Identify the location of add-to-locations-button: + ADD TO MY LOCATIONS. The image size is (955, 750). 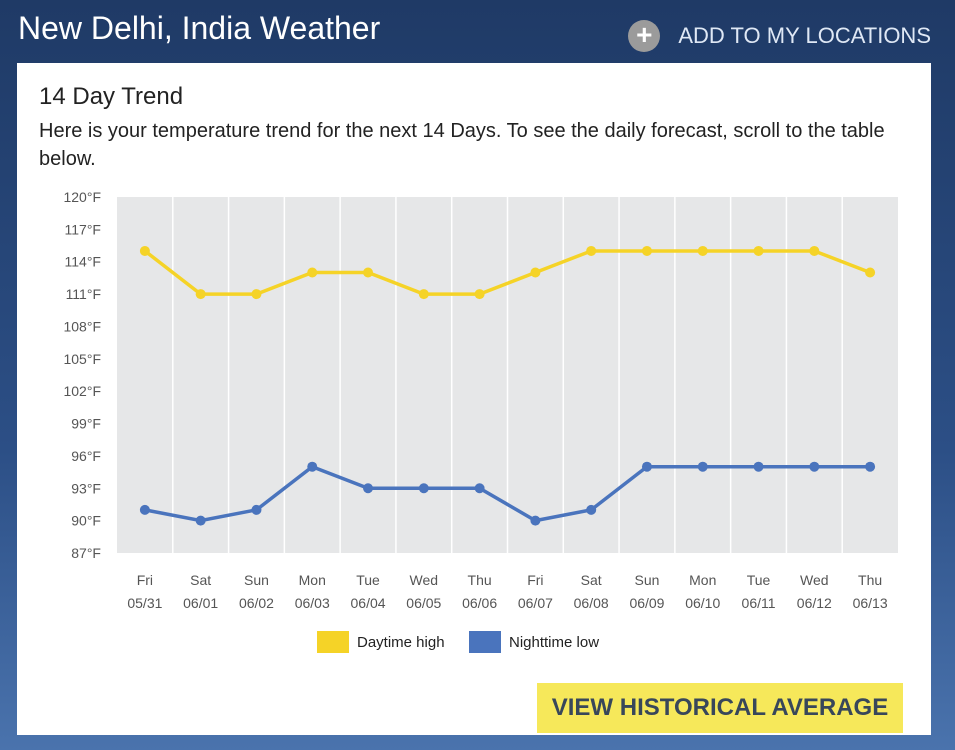
(779, 36).